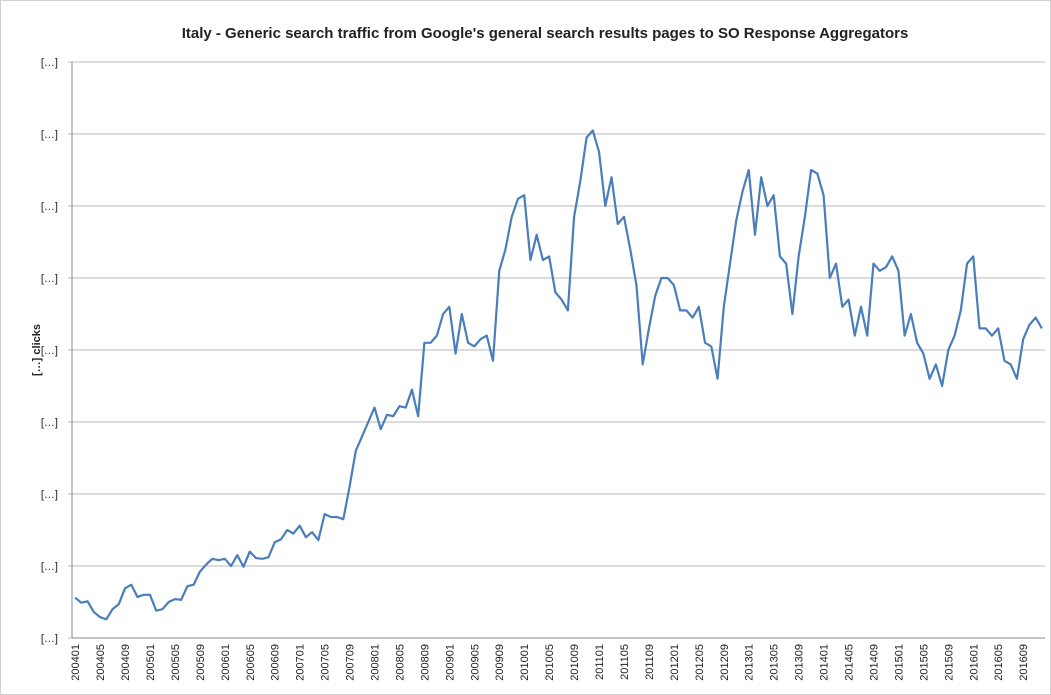 Image resolution: width=1051 pixels, height=695 pixels. I want to click on x-tick-label: 200701, so click(301, 662).